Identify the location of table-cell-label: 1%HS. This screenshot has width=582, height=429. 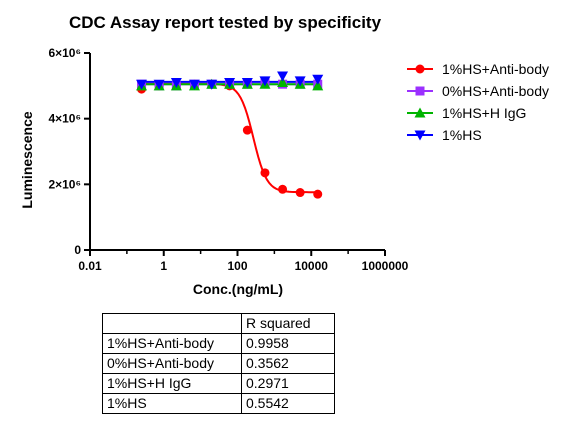
(172, 403).